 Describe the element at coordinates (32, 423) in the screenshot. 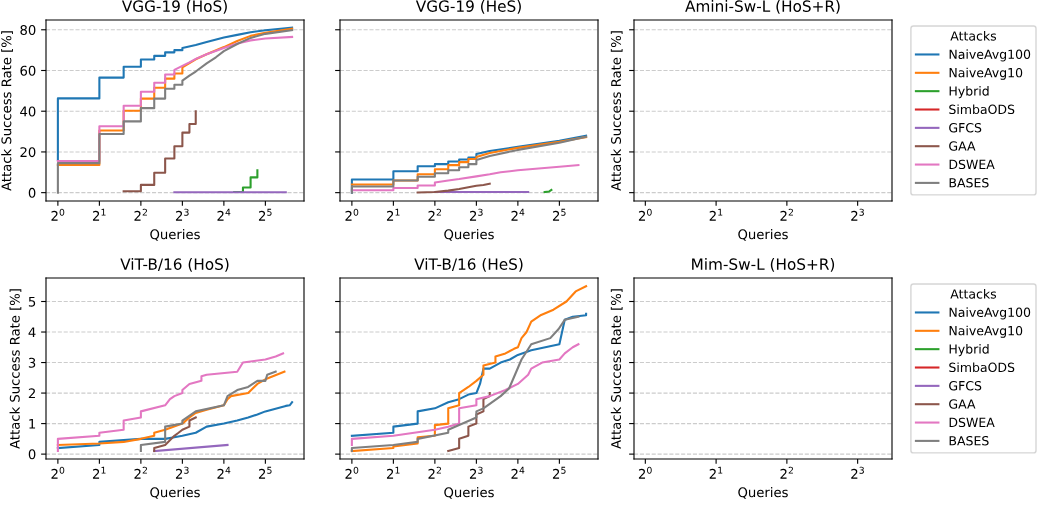

I see `y-tick-label: 1` at that location.